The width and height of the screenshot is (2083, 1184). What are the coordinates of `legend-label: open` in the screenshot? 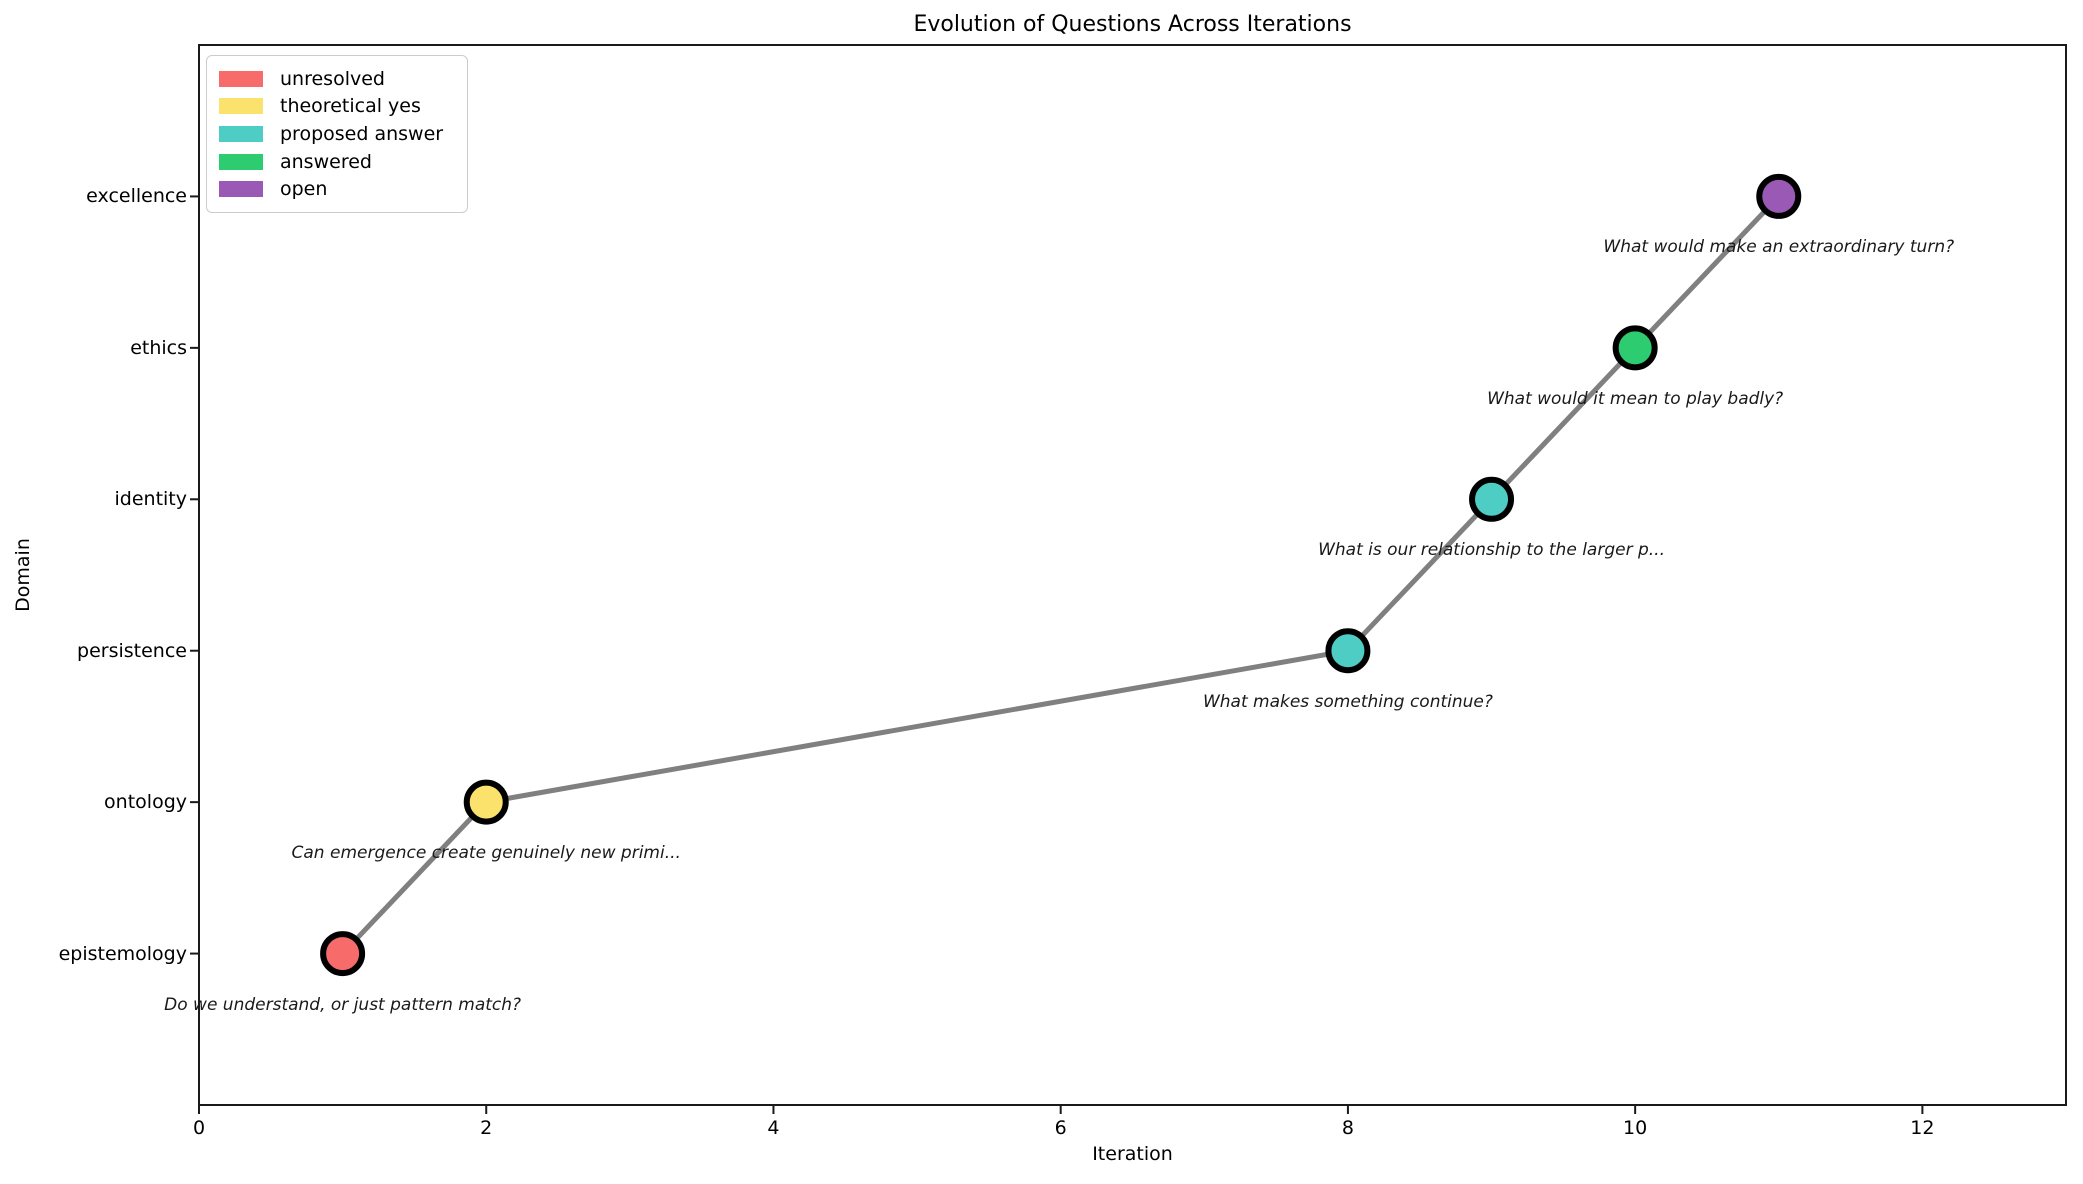 It's located at (304, 189).